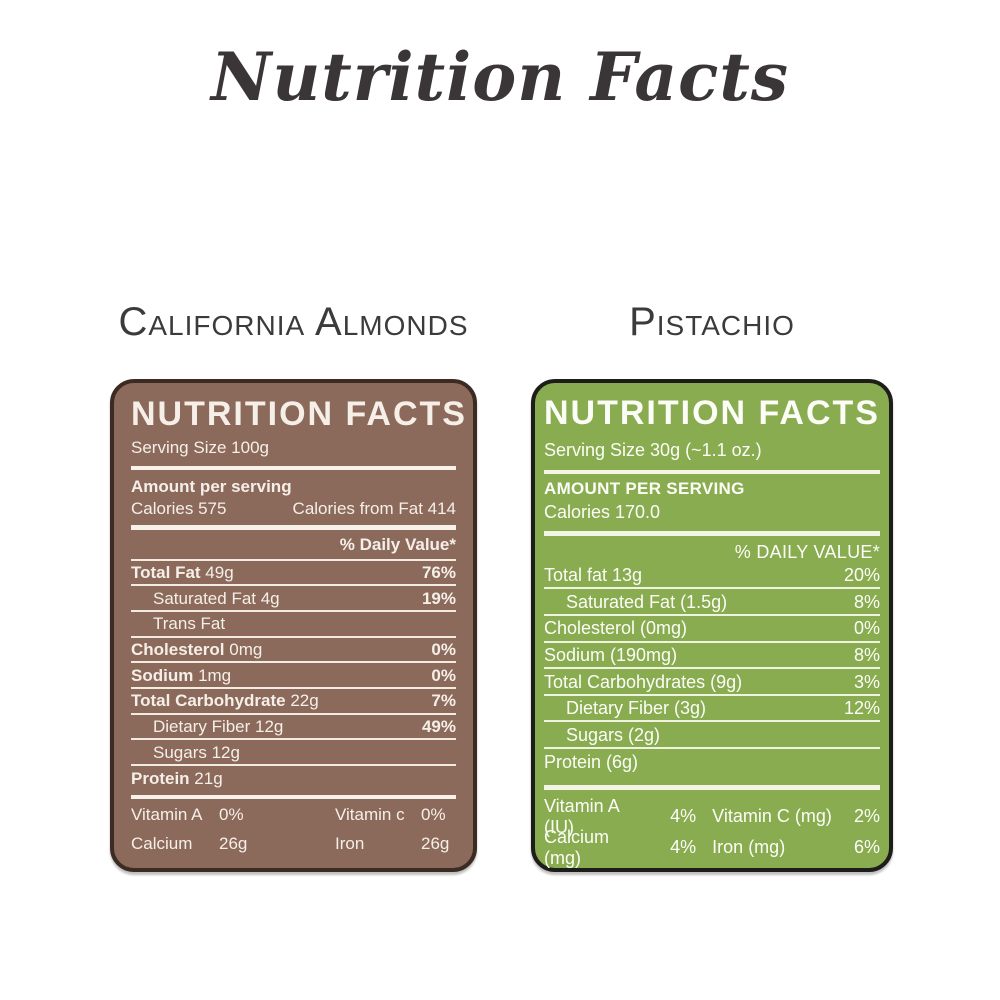 Image resolution: width=1000 pixels, height=1000 pixels. What do you see at coordinates (644, 489) in the screenshot?
I see `amount-per-serving-heading: AMOUNT PER SERVING` at bounding box center [644, 489].